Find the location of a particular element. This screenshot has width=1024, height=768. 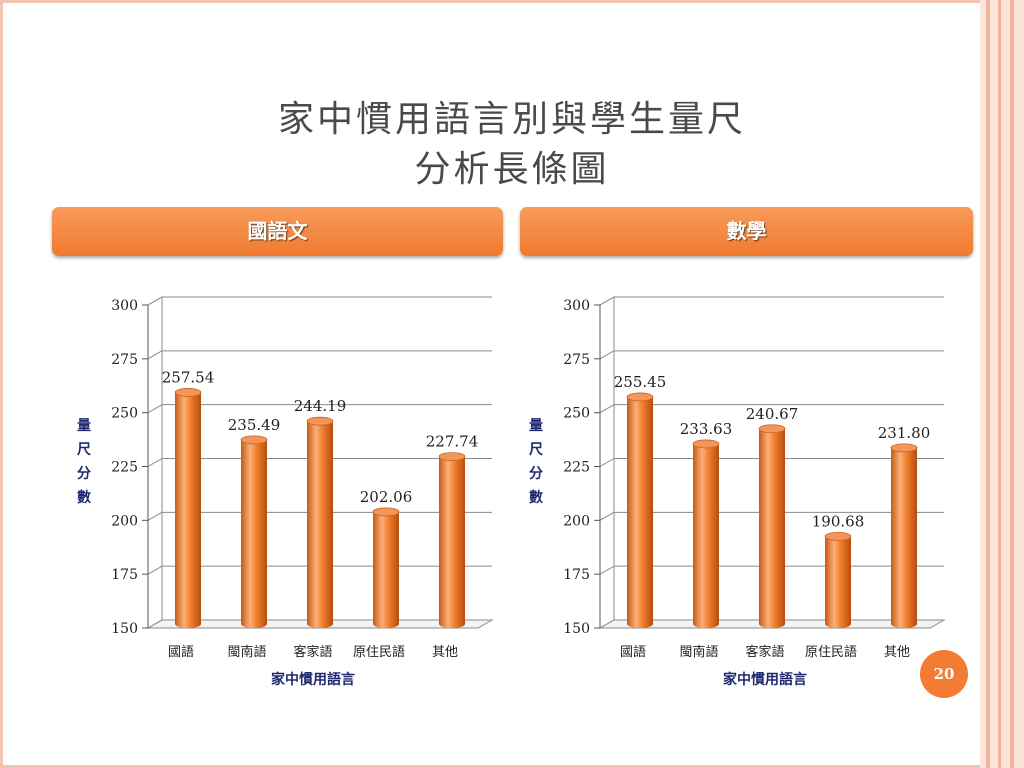

title-line-2: 分析長條圖 is located at coordinates (512, 169).